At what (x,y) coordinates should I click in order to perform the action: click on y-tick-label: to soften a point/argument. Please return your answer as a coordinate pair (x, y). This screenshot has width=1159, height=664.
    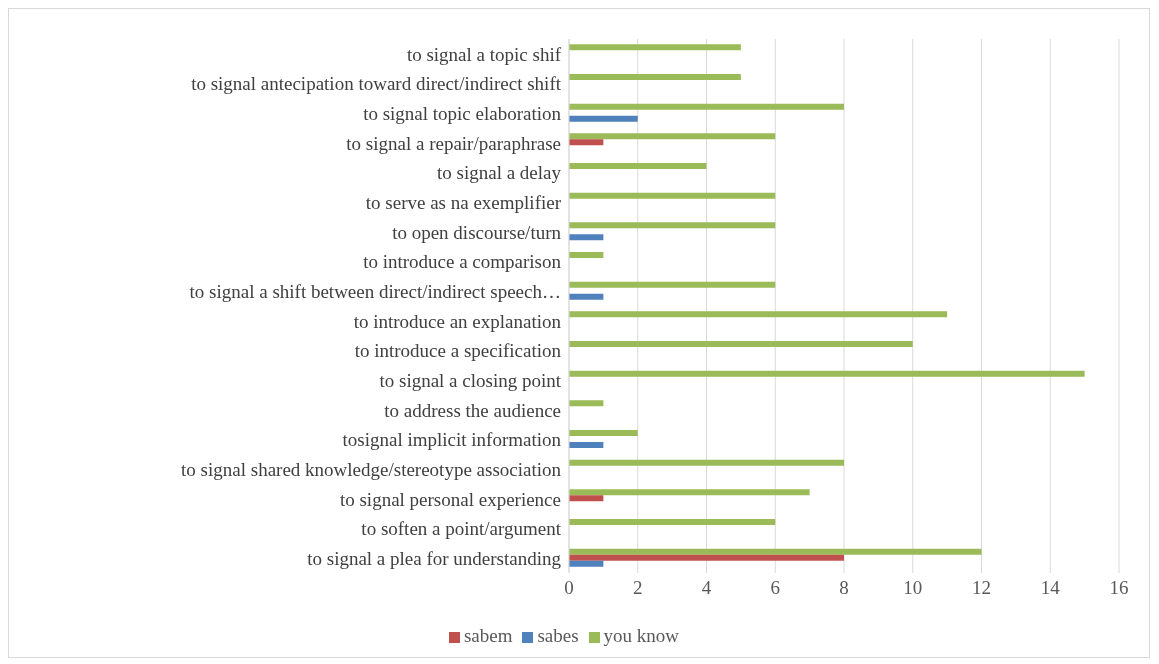
    Looking at the image, I should click on (461, 529).